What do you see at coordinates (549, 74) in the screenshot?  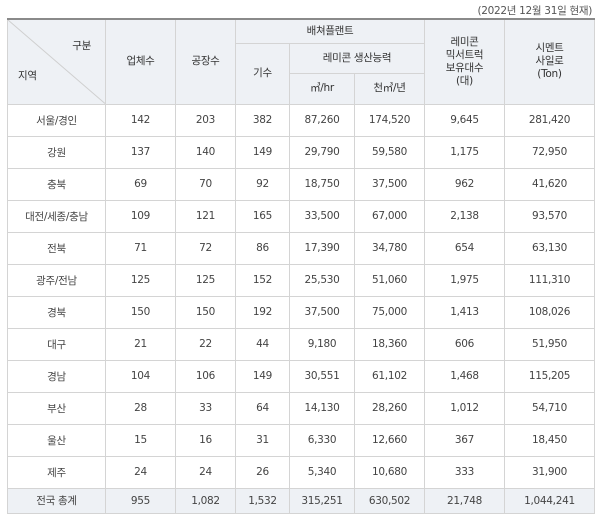 I see `cement-silo-line: (Ton)` at bounding box center [549, 74].